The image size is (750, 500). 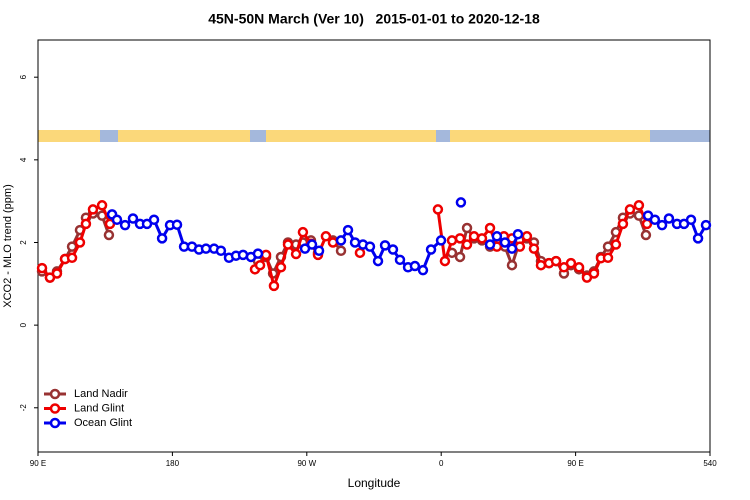 What do you see at coordinates (23, 159) in the screenshot?
I see `y-tick-label: 4` at bounding box center [23, 159].